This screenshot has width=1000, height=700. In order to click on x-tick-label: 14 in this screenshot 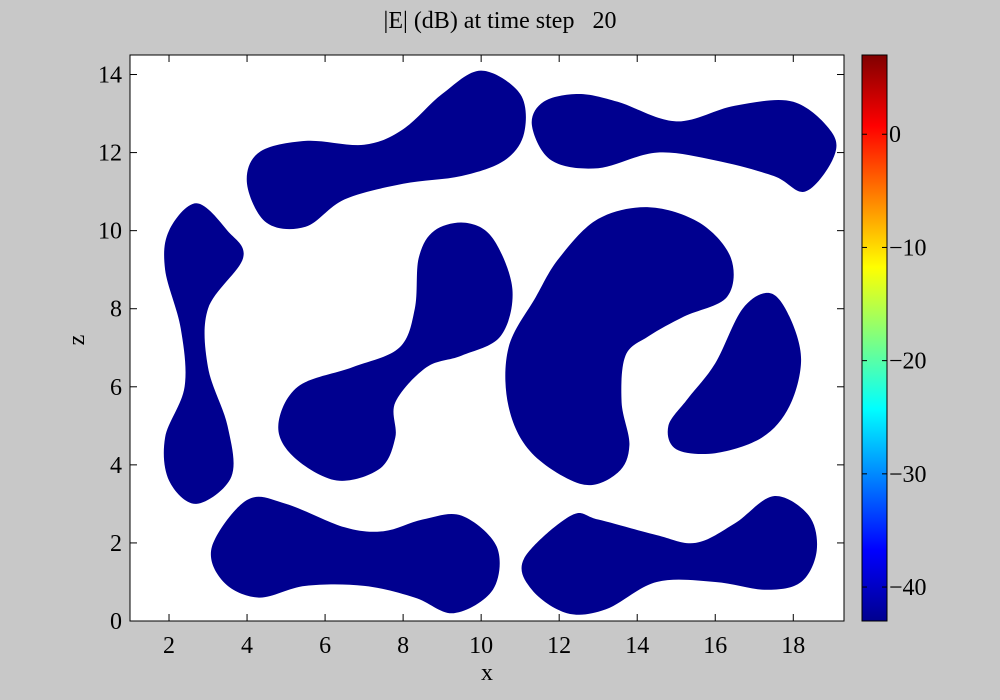, I will do `click(637, 646)`.